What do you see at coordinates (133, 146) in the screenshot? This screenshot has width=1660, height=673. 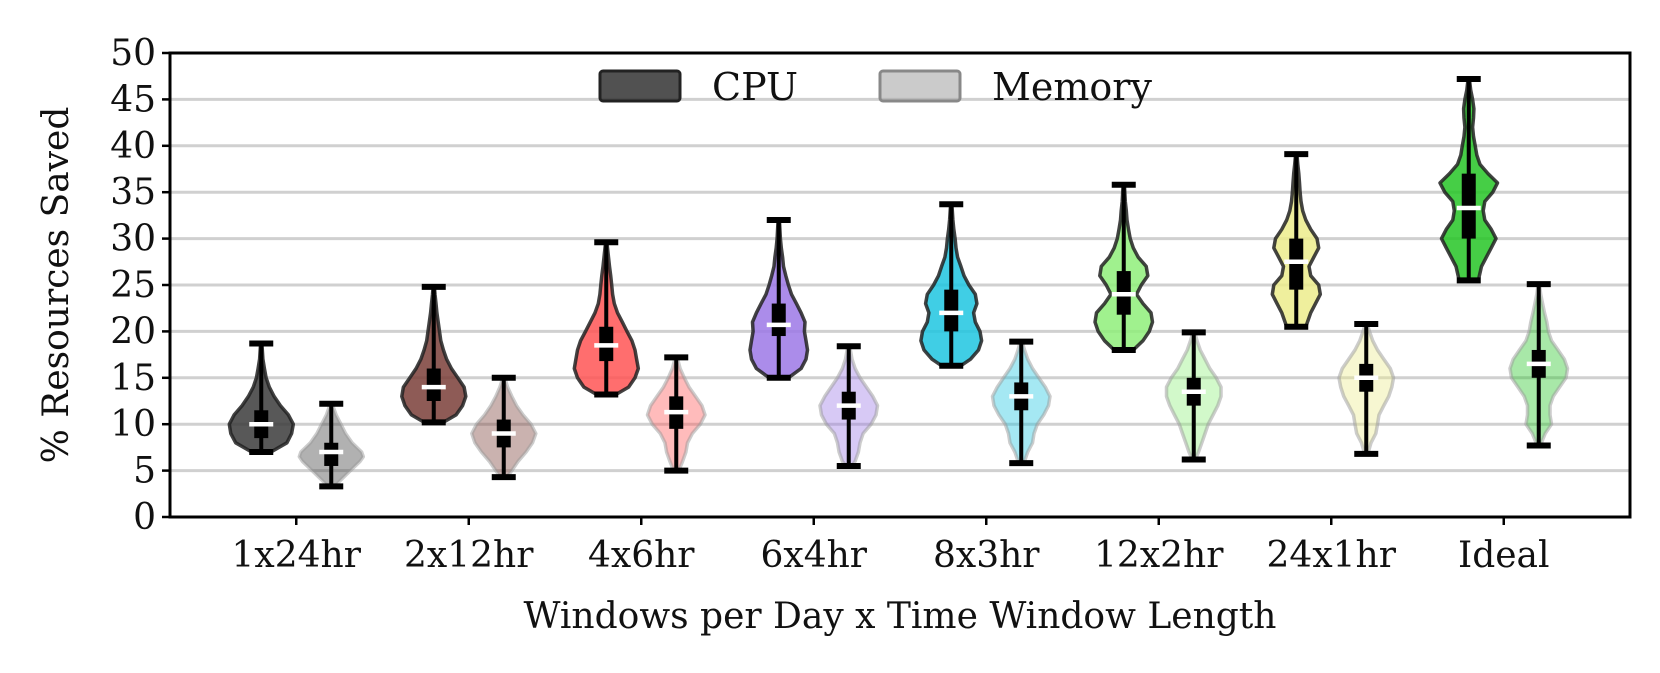 I see `y-tick-label: 40` at bounding box center [133, 146].